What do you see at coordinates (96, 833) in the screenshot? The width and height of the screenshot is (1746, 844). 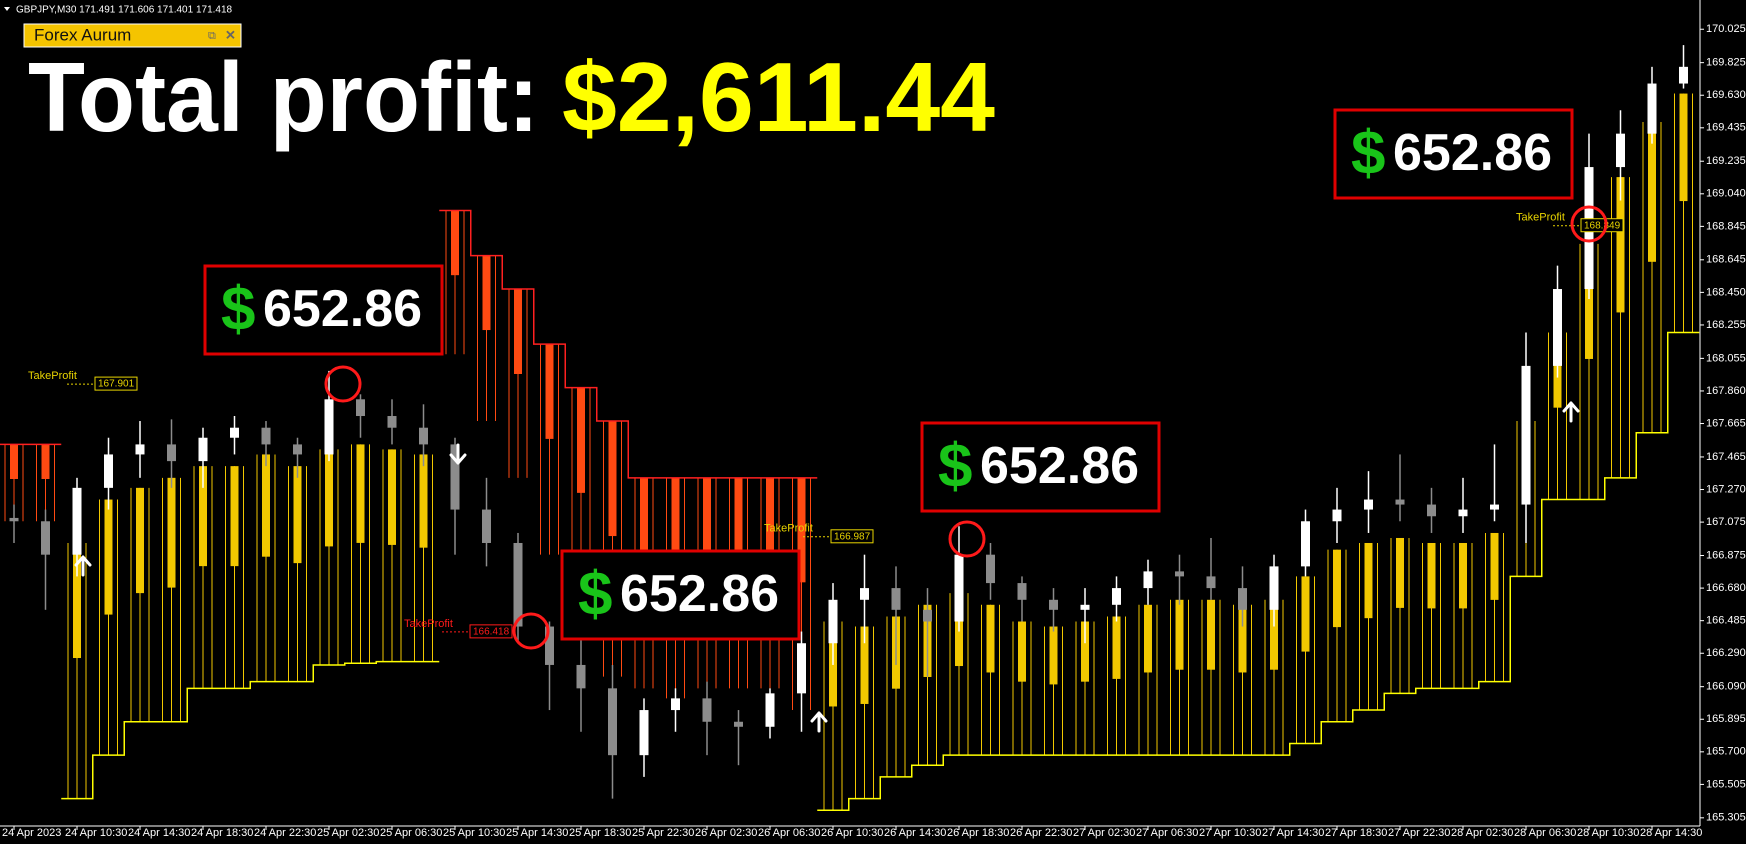 I see `x-tick-label: 24 Apr 10:30` at bounding box center [96, 833].